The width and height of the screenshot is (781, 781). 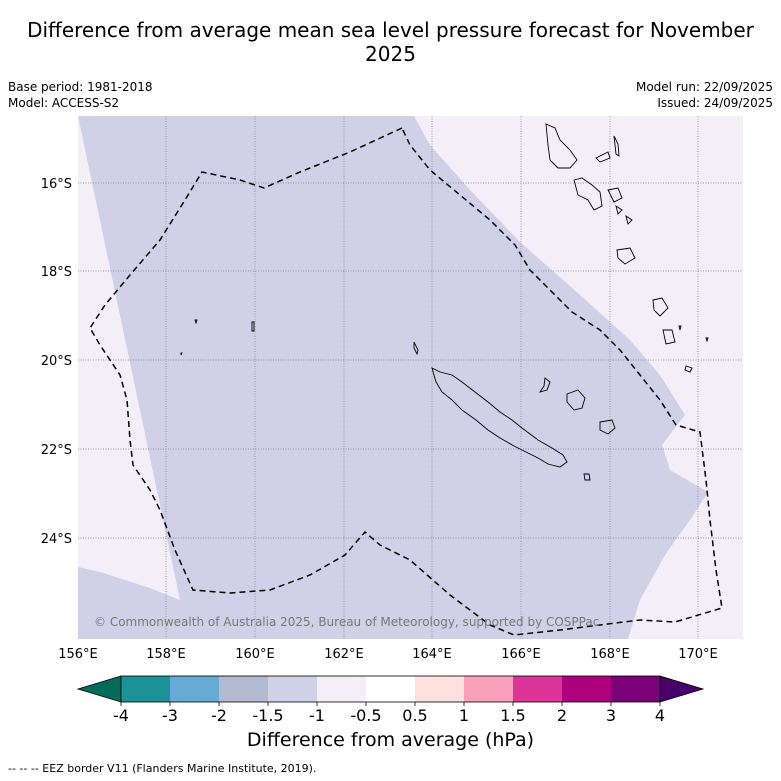 I want to click on colorbar: -4 -3 -2 -1.5 -1 -0.5 0.5 1 1.5 2 3 4, so click(x=390, y=700).